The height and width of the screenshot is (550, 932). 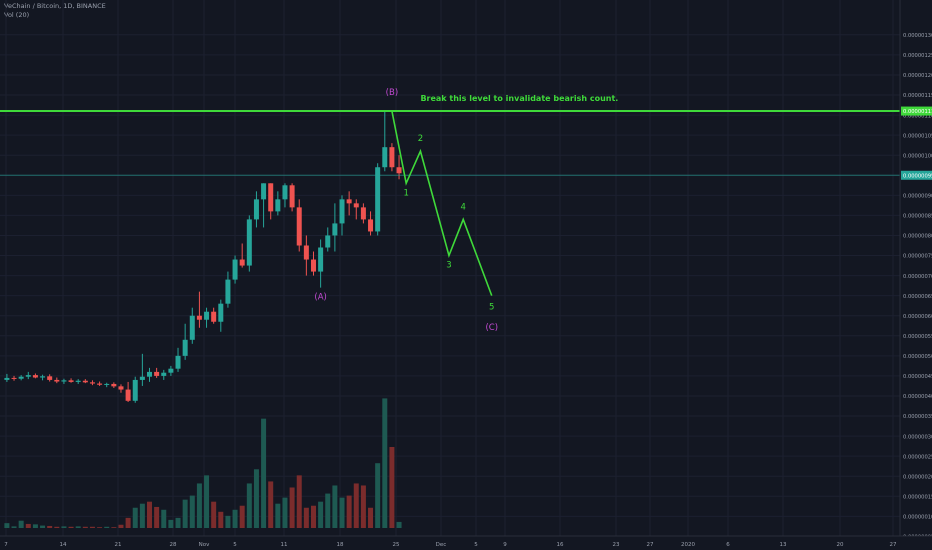 What do you see at coordinates (560, 545) in the screenshot?
I see `x-tick-label: 16` at bounding box center [560, 545].